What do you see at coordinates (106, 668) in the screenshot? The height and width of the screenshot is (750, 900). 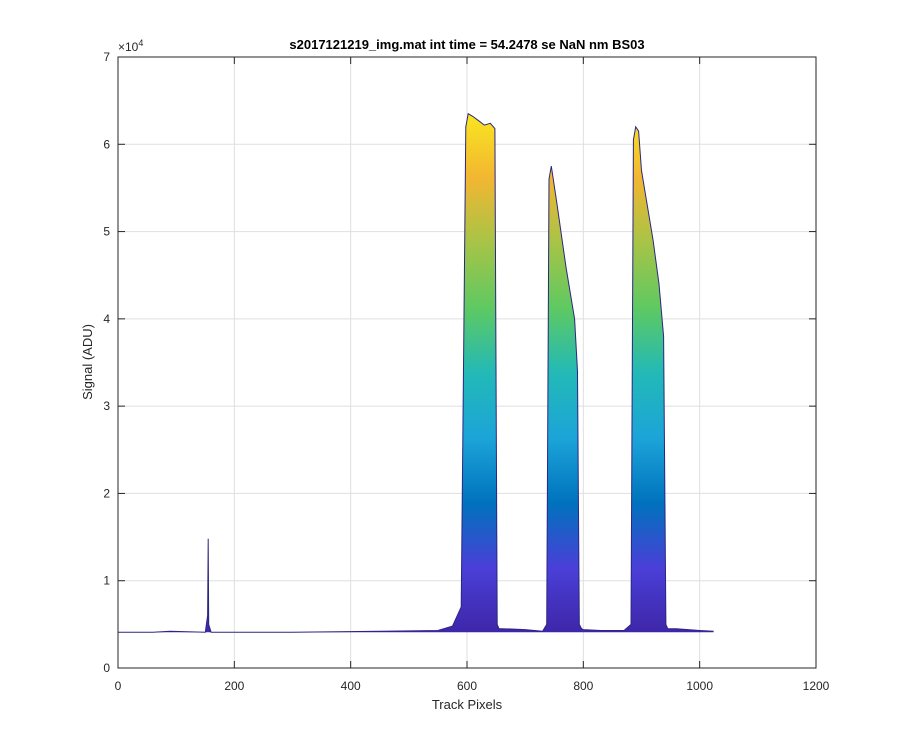 I see `y-tick-label: 0` at bounding box center [106, 668].